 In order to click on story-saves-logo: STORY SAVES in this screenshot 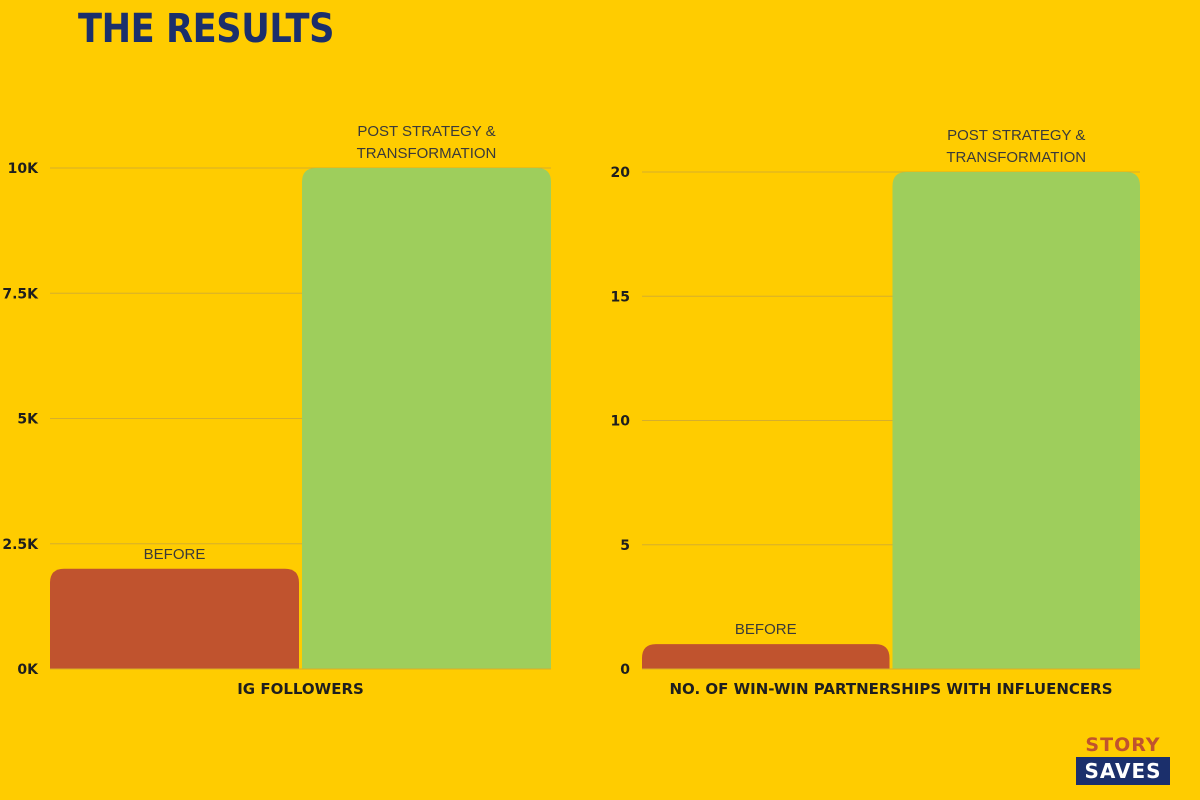, I will do `click(1123, 759)`.